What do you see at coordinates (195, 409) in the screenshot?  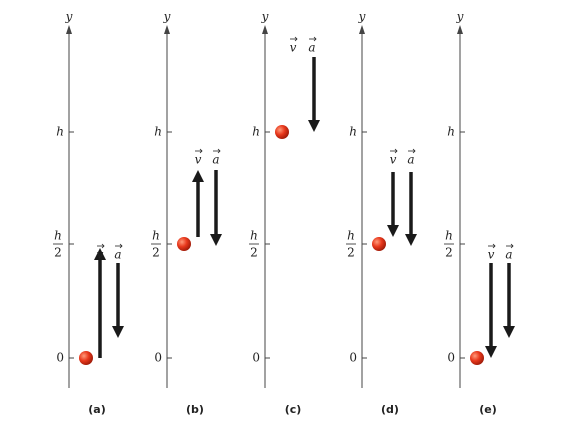 I see `panel-caption: (b)` at bounding box center [195, 409].